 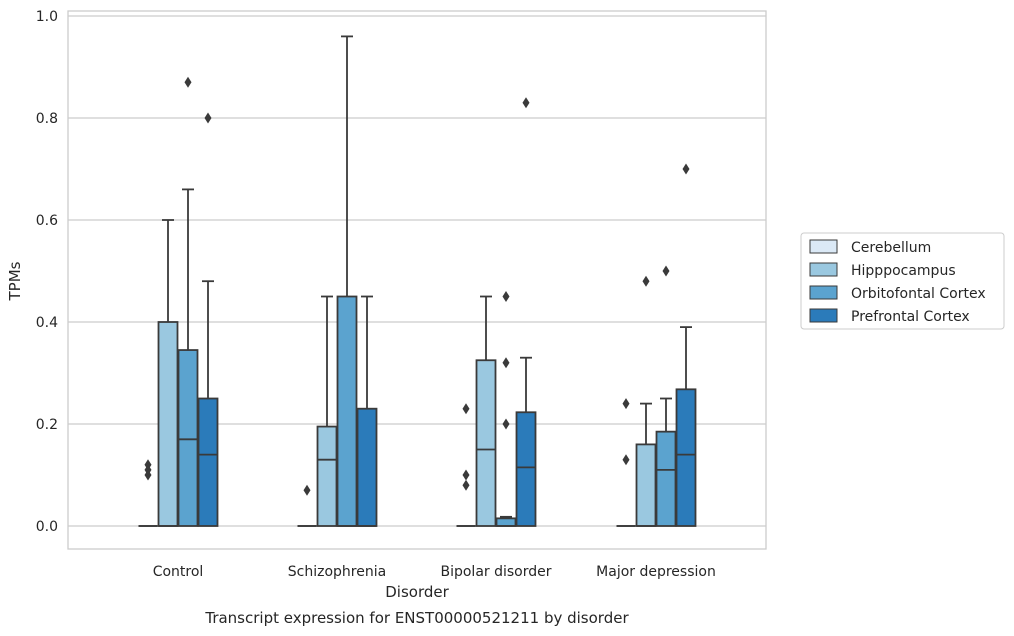 What do you see at coordinates (47, 119) in the screenshot?
I see `y-tick-label: 0.8` at bounding box center [47, 119].